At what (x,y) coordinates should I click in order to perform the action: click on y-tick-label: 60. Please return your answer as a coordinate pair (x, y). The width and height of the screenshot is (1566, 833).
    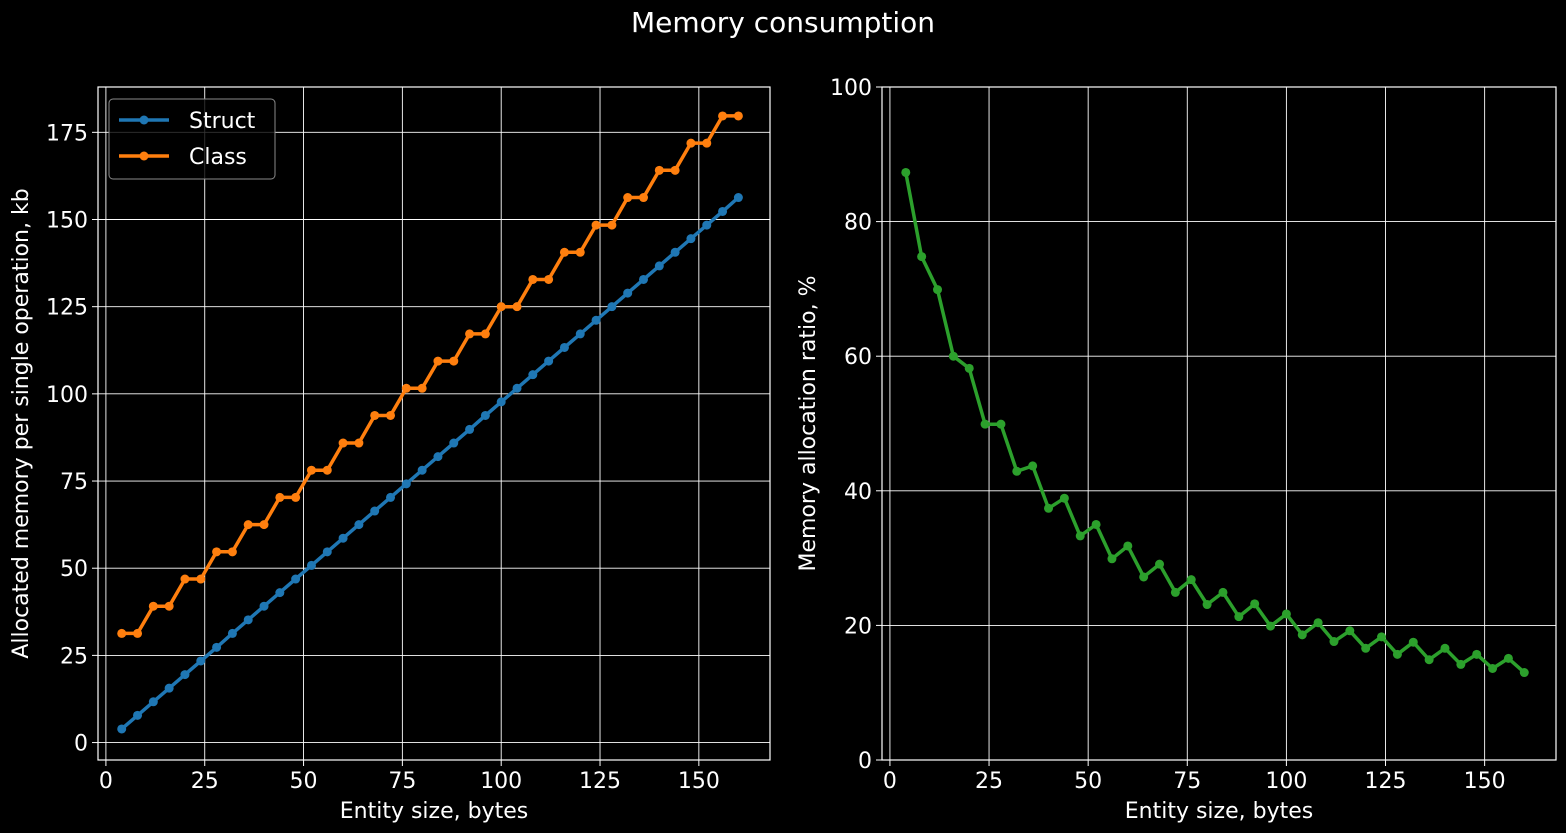
    Looking at the image, I should click on (858, 357).